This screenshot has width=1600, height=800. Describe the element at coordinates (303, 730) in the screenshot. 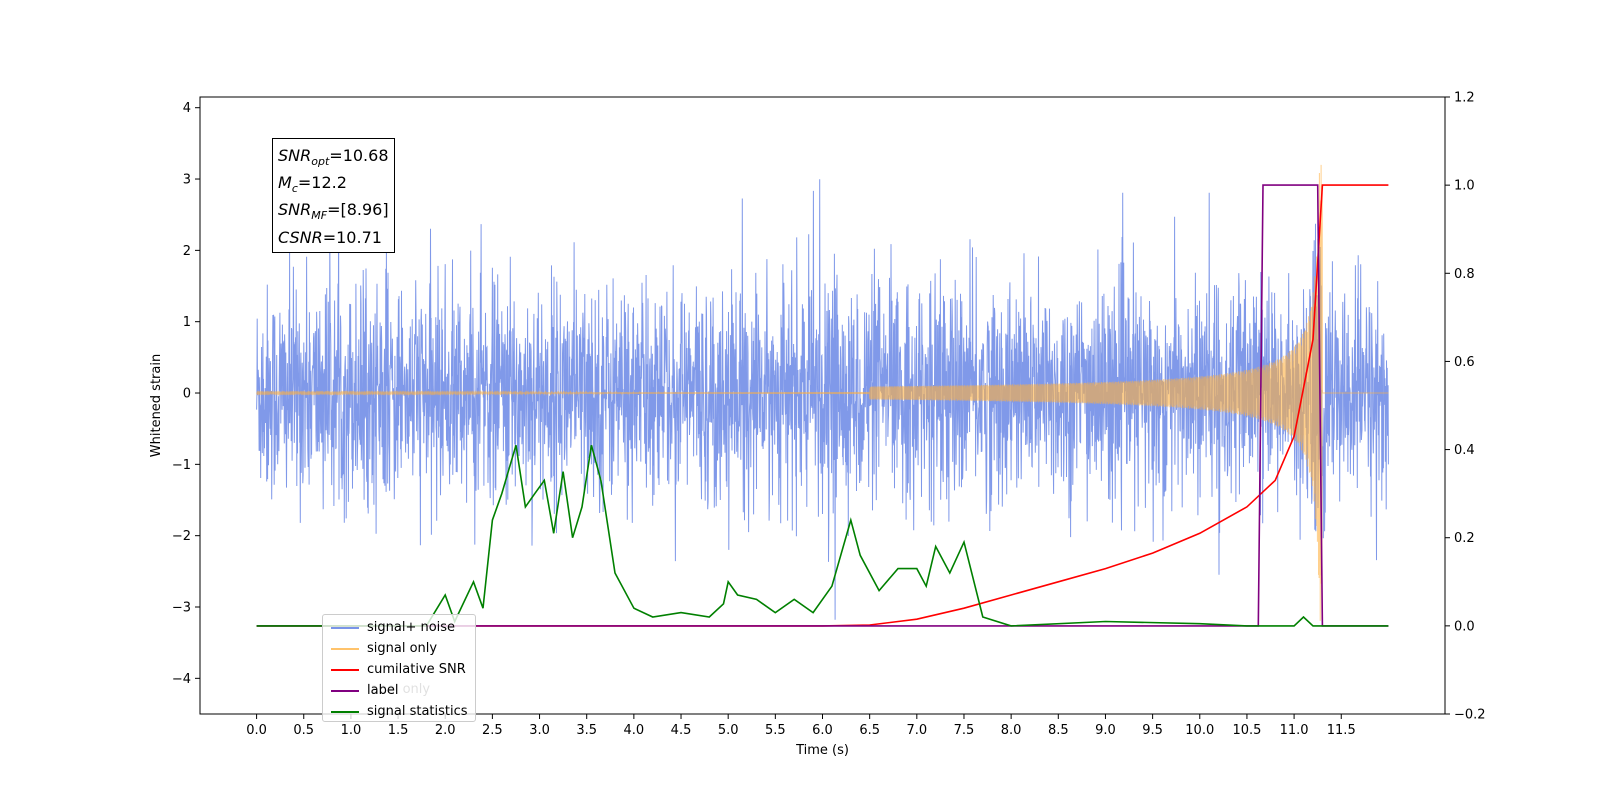

I see `x-tick-label: 0.5` at that location.